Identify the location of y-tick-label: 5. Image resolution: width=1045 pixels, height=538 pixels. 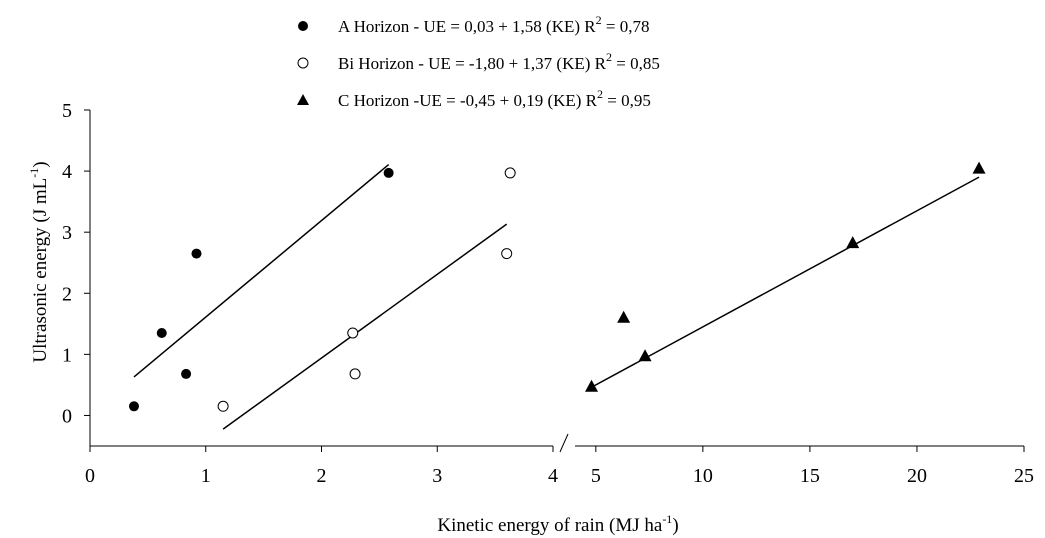
(67, 111).